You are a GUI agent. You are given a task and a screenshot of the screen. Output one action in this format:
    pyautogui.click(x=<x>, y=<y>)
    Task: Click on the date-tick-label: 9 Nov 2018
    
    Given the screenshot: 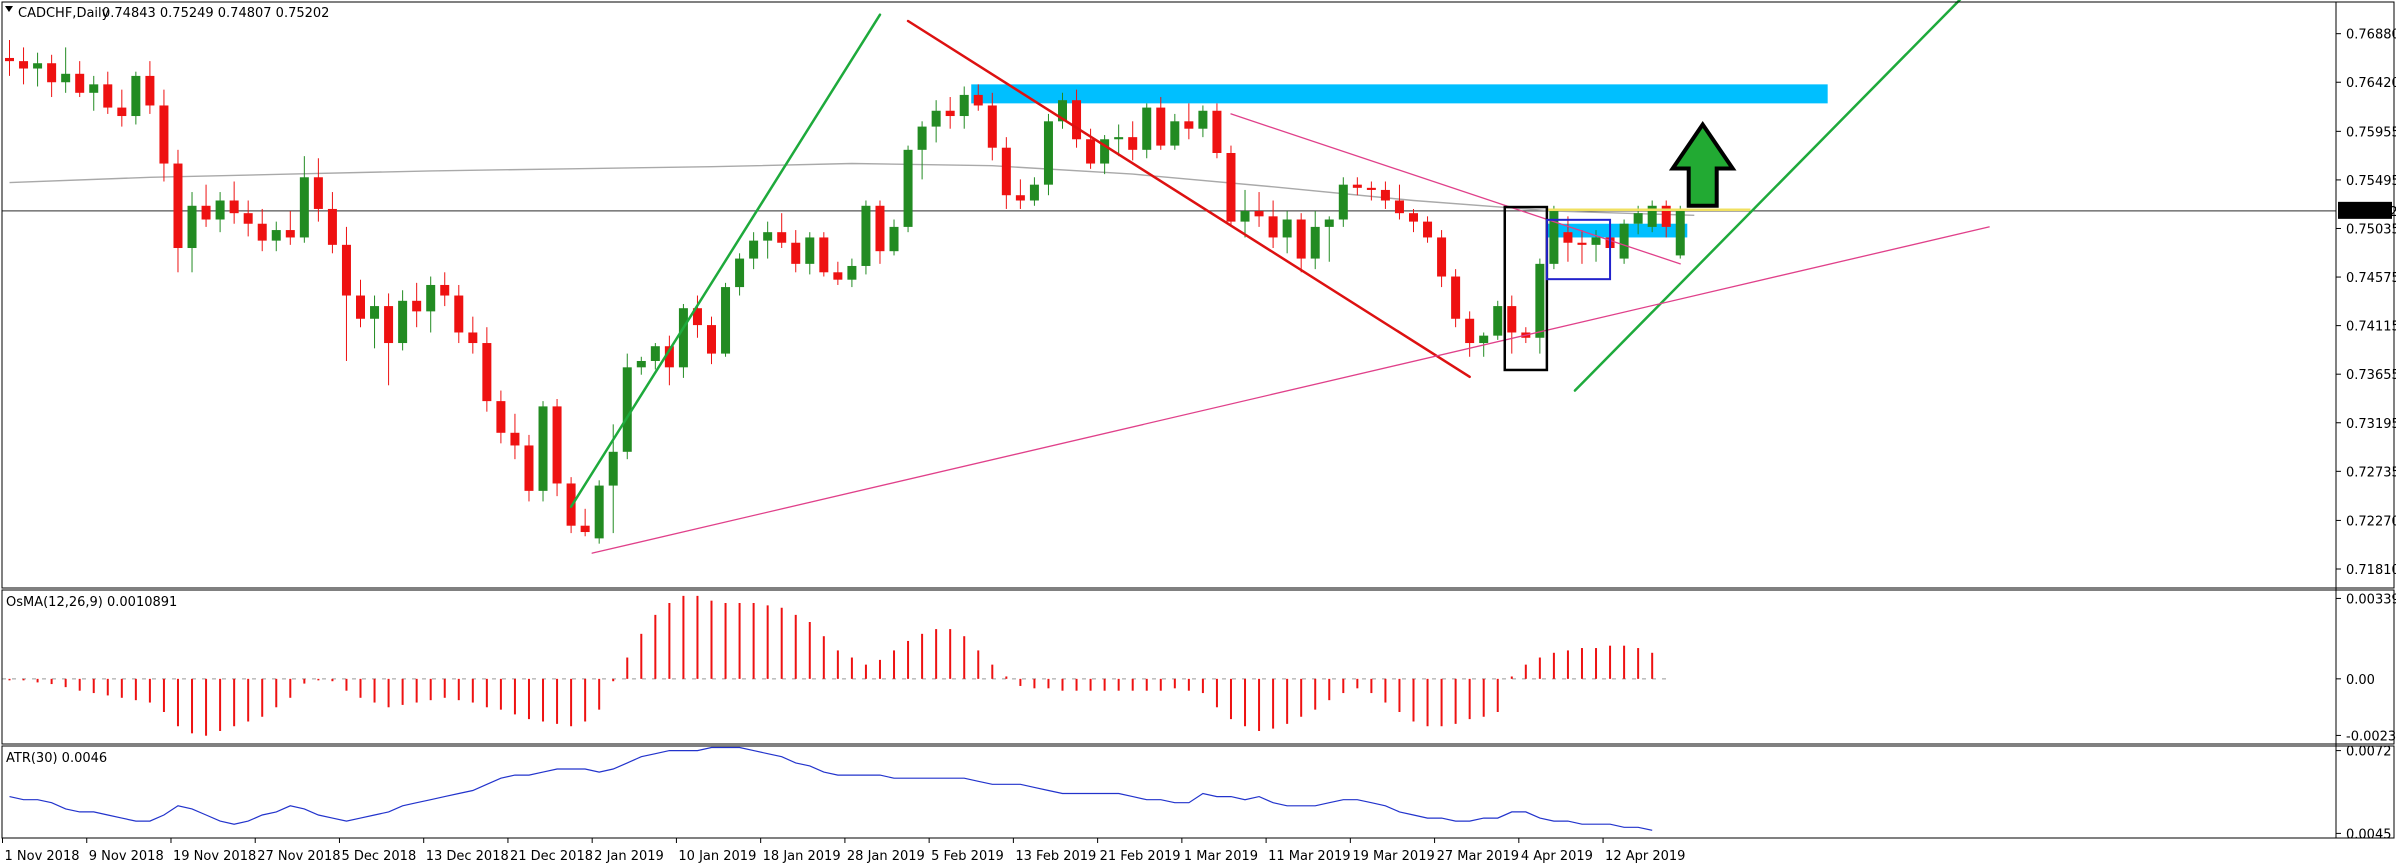 What is the action you would take?
    pyautogui.click(x=126, y=856)
    